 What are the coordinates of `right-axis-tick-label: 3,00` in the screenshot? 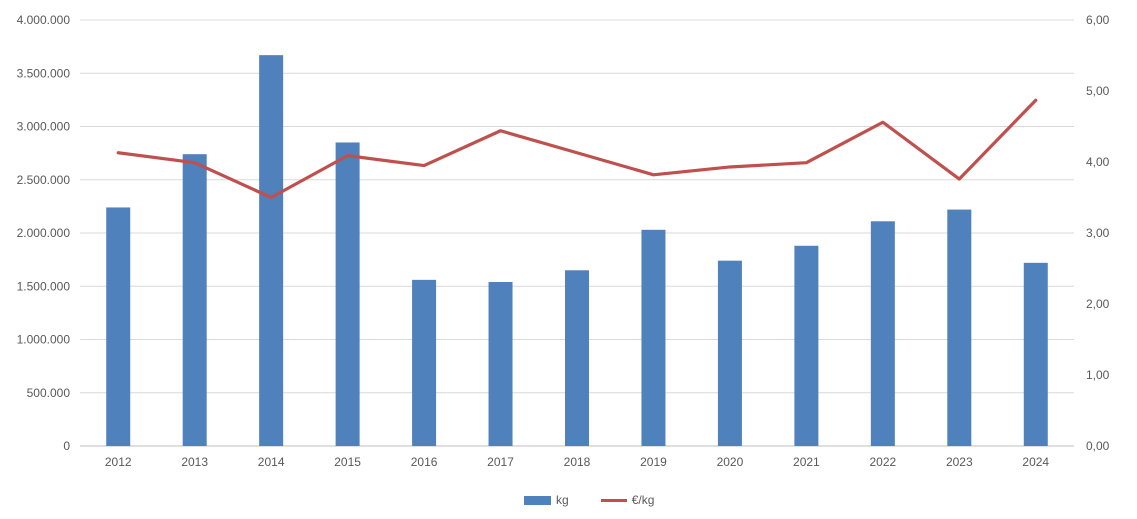 It's located at (1098, 233).